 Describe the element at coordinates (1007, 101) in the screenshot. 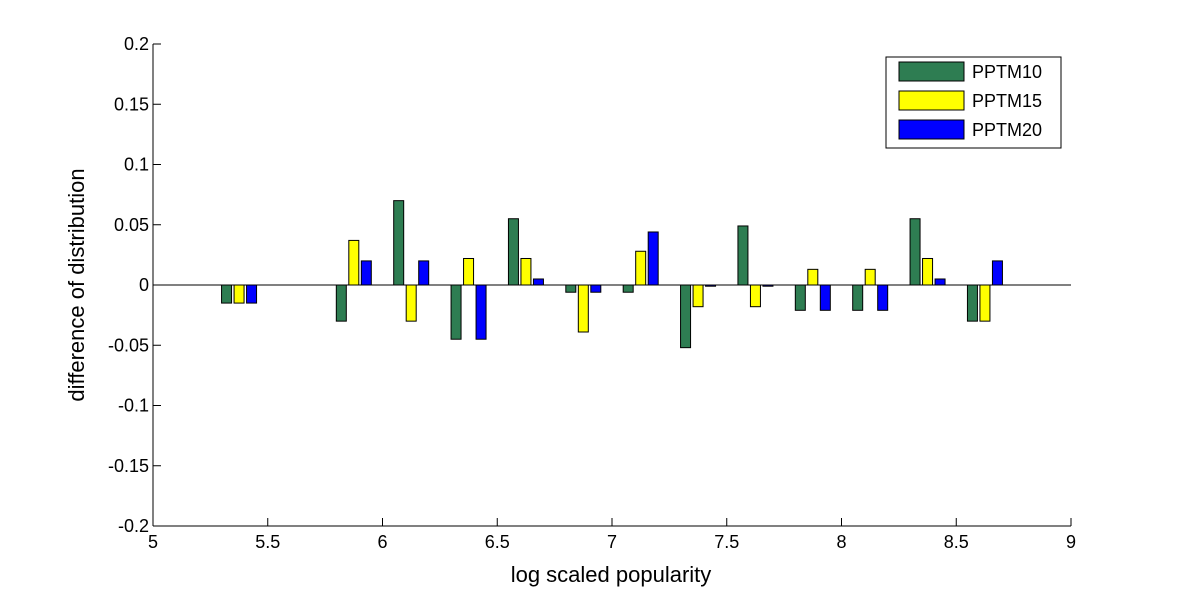

I see `legend-label-pptm15: PPTM15` at that location.